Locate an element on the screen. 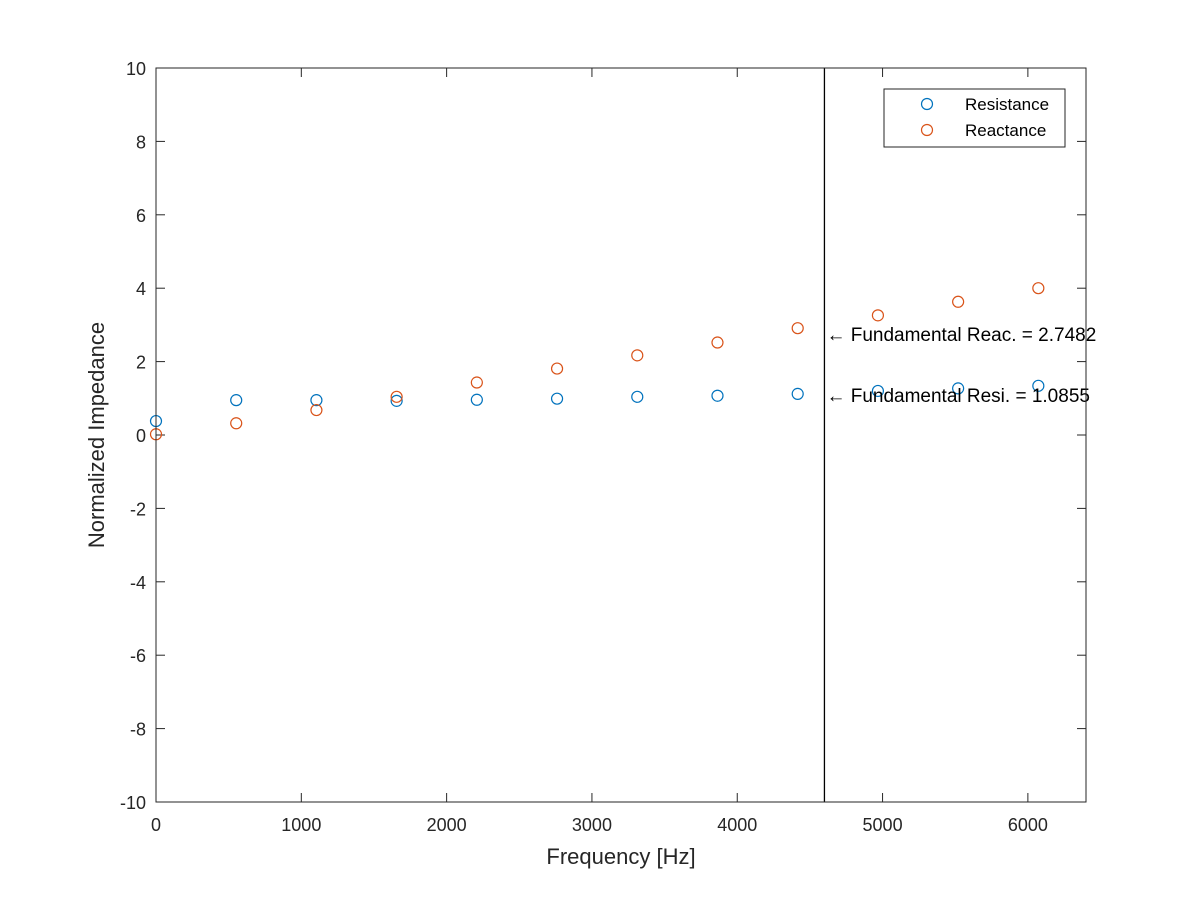  y-tick-label: 10 is located at coordinates (136, 69).